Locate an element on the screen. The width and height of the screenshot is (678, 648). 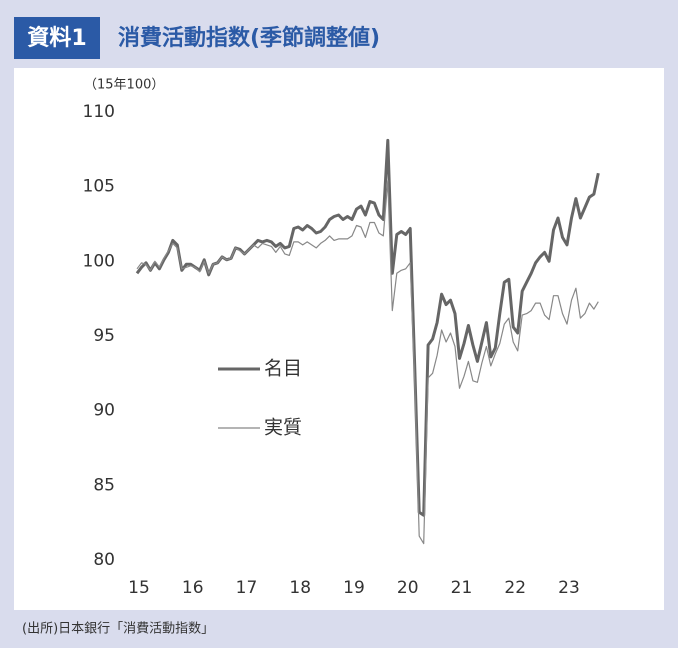
x-tick-label: 20 is located at coordinates (408, 588).